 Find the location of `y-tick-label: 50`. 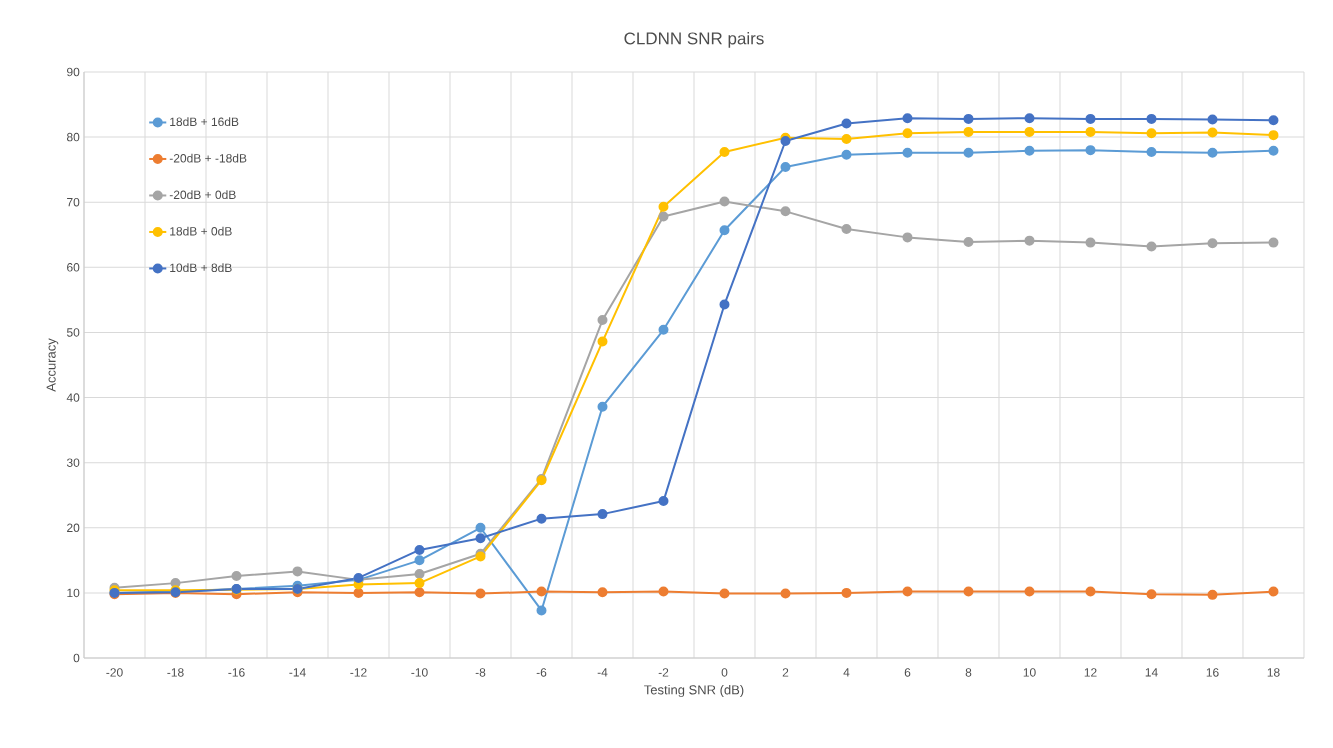

y-tick-label: 50 is located at coordinates (73, 332).